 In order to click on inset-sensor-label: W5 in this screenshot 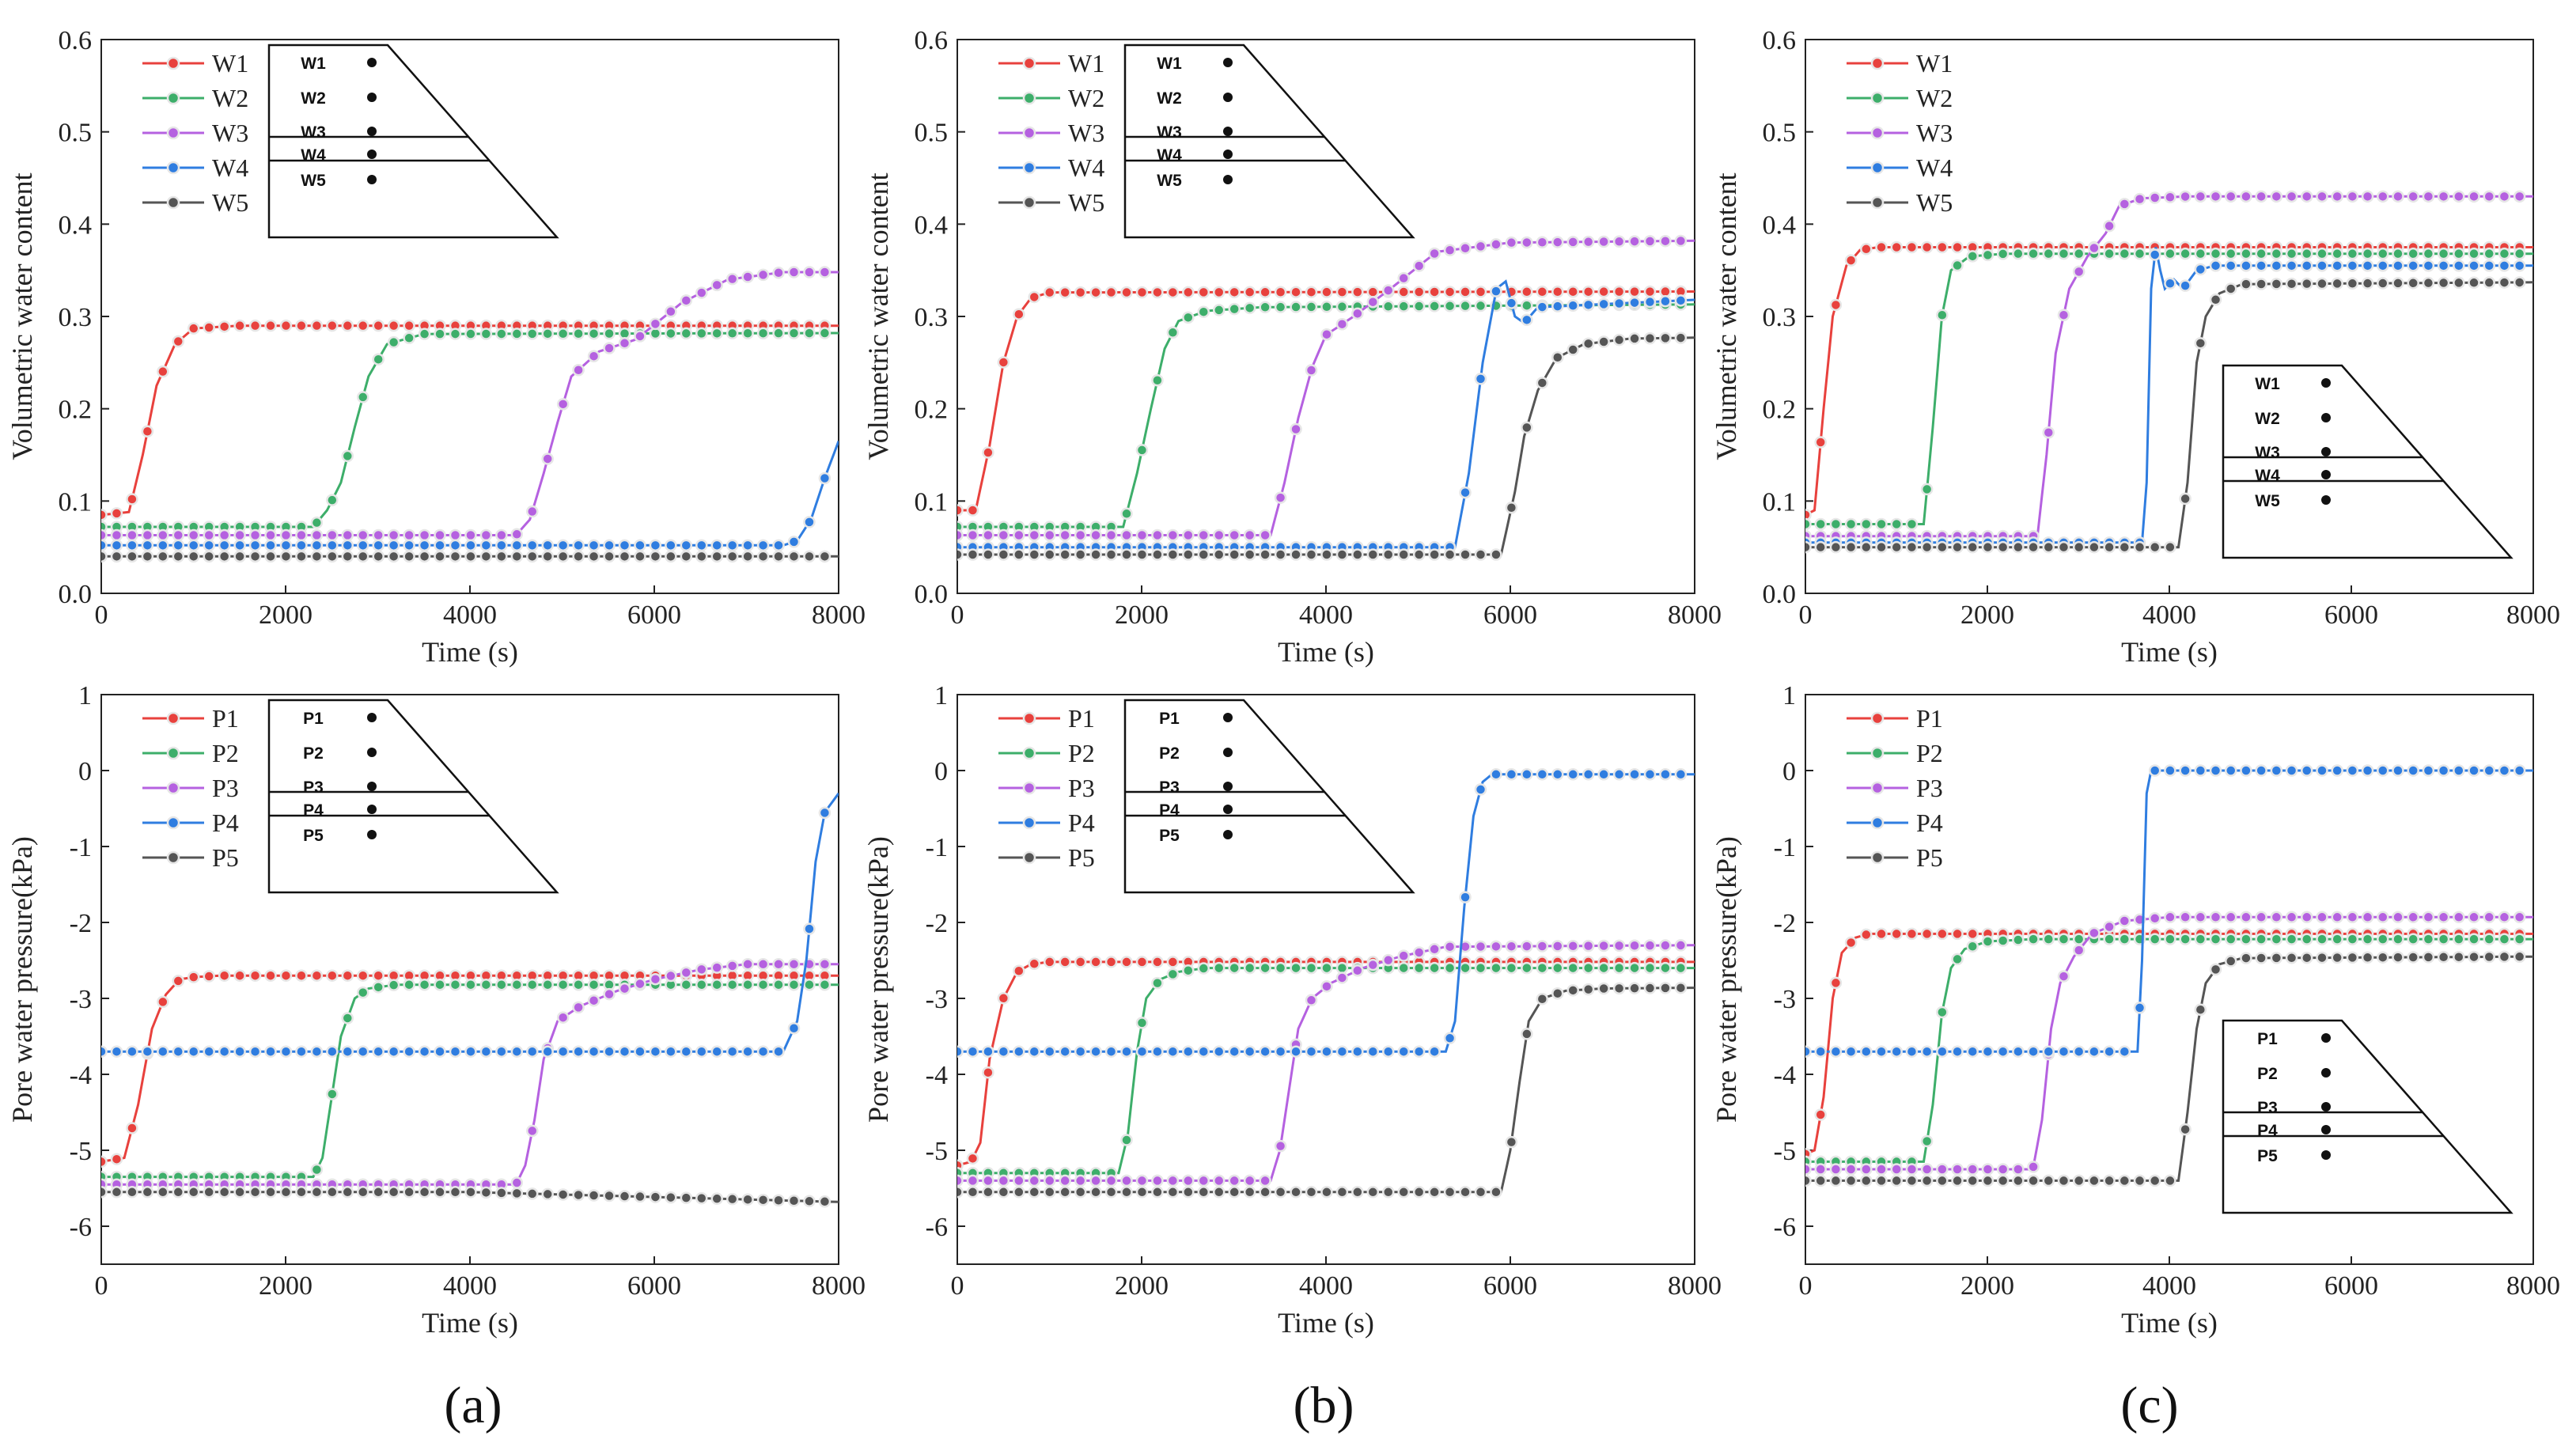, I will do `click(2267, 501)`.